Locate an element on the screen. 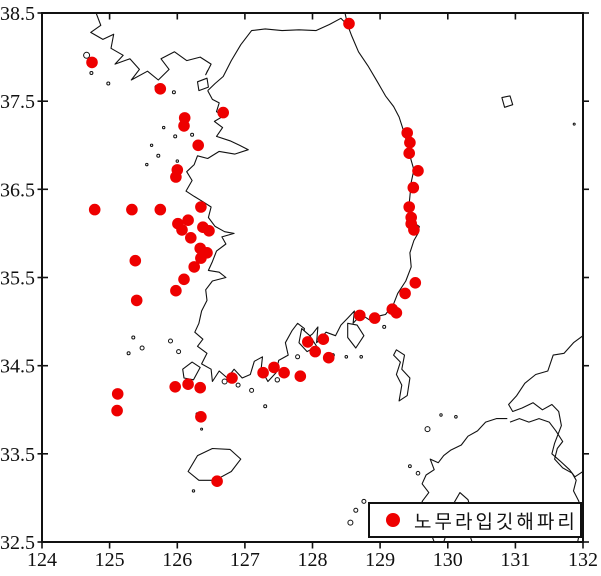 The width and height of the screenshot is (601, 576). y-tick-label: 35.5 is located at coordinates (17, 279).